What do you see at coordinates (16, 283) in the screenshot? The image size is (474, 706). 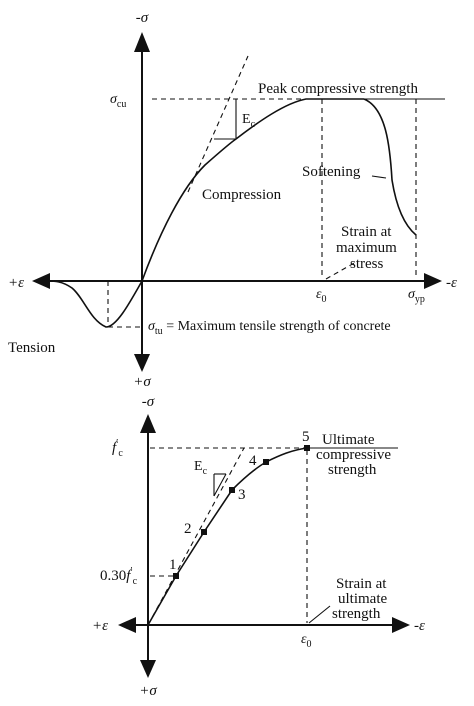 I see `top-axis-label-left: +ε` at bounding box center [16, 283].